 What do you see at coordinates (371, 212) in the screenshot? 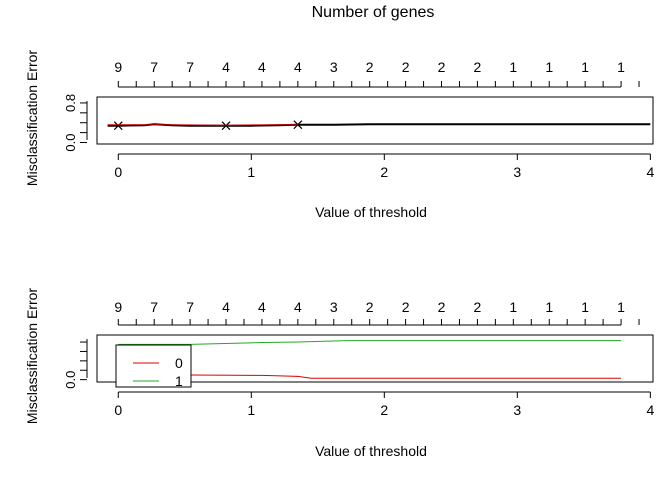
I see `x-axis-label-top: Value of threshold` at bounding box center [371, 212].